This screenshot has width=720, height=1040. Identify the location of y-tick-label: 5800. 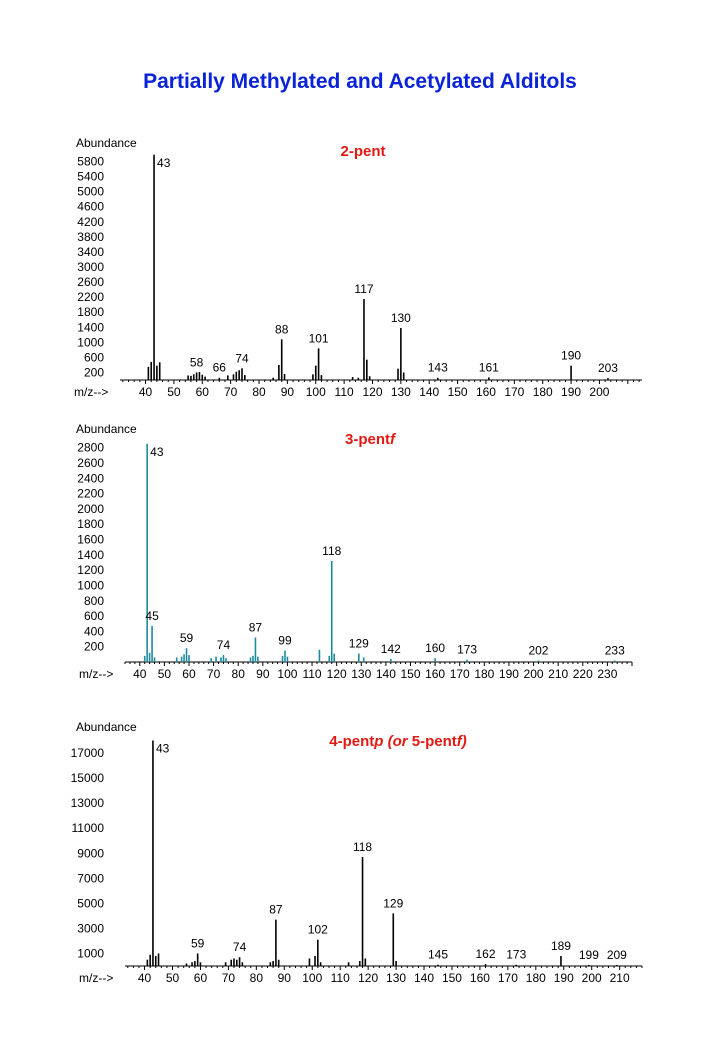
(90, 162).